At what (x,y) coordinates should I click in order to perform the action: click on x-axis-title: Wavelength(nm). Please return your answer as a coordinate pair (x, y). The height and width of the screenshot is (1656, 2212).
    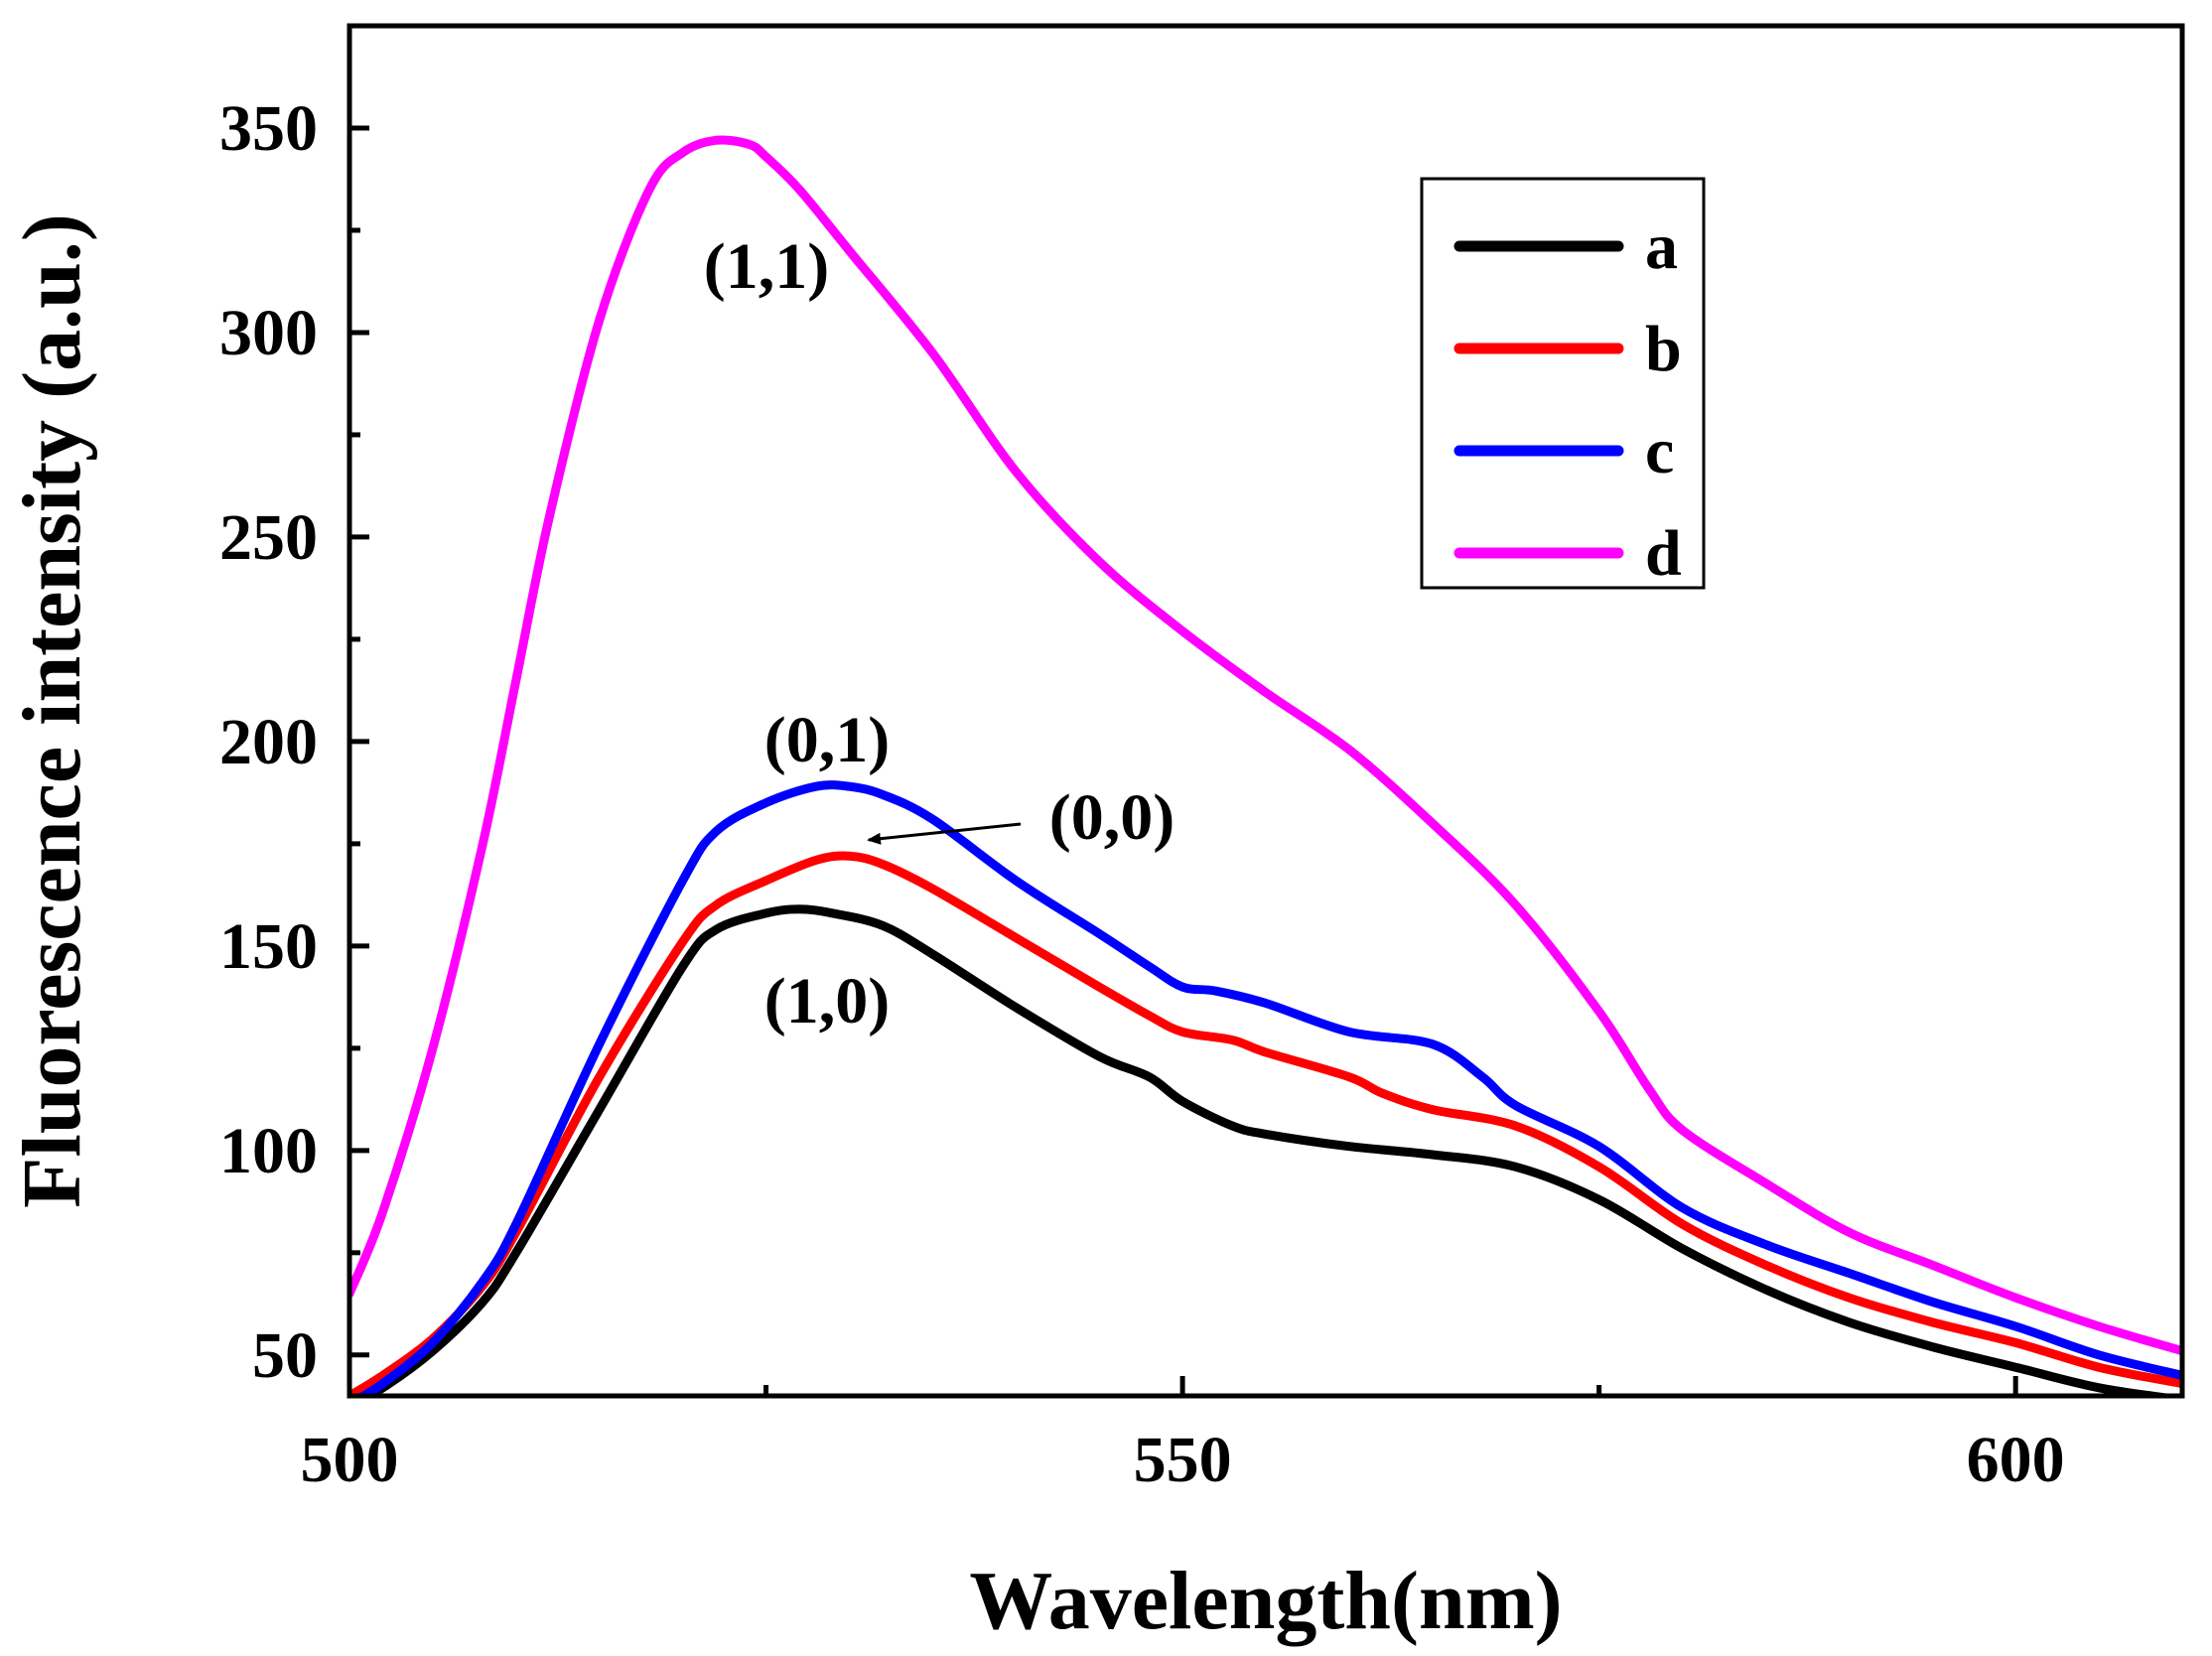
    Looking at the image, I should click on (1265, 1601).